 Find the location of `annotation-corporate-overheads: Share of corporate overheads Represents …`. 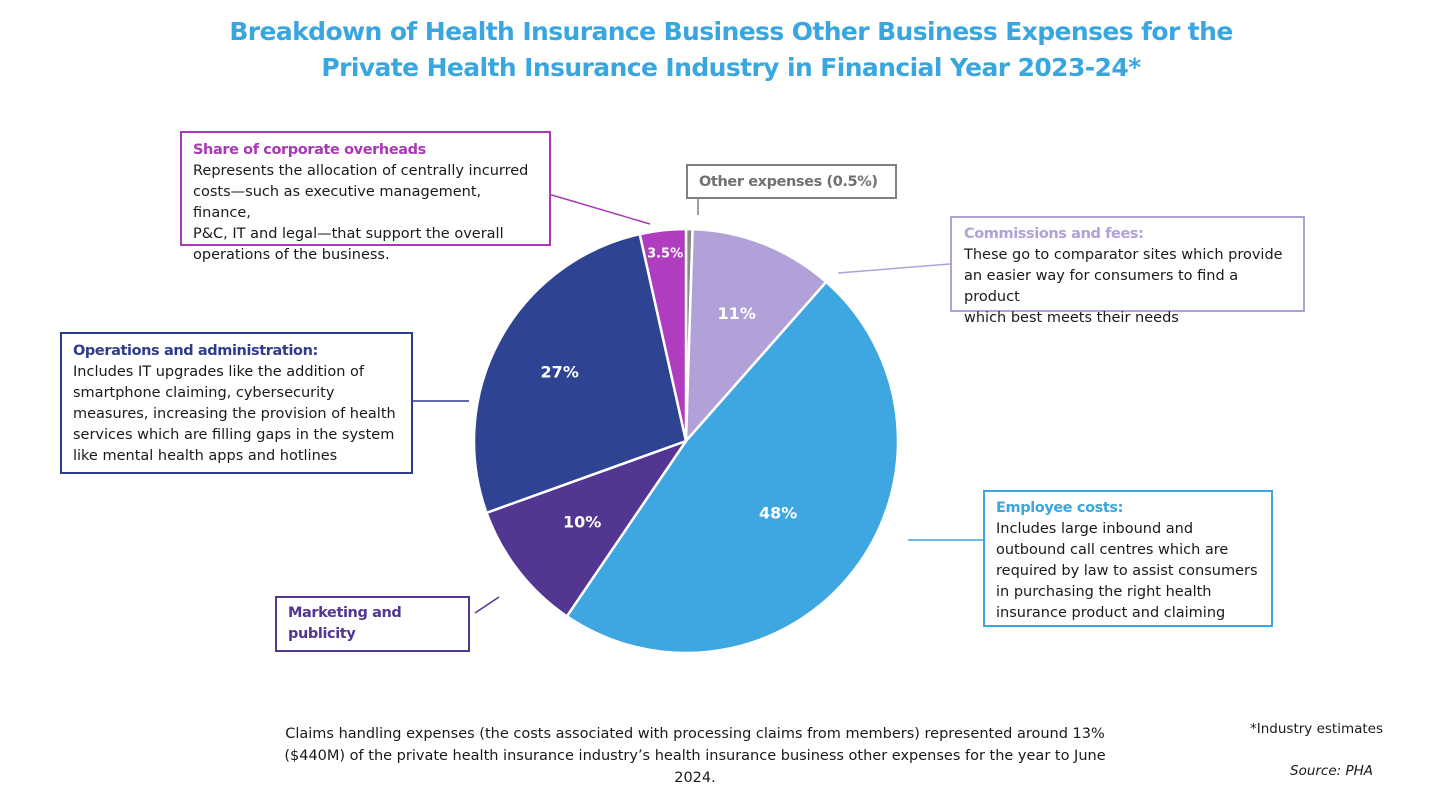

annotation-corporate-overheads: Share of corporate overheads Represents … is located at coordinates (365, 197).